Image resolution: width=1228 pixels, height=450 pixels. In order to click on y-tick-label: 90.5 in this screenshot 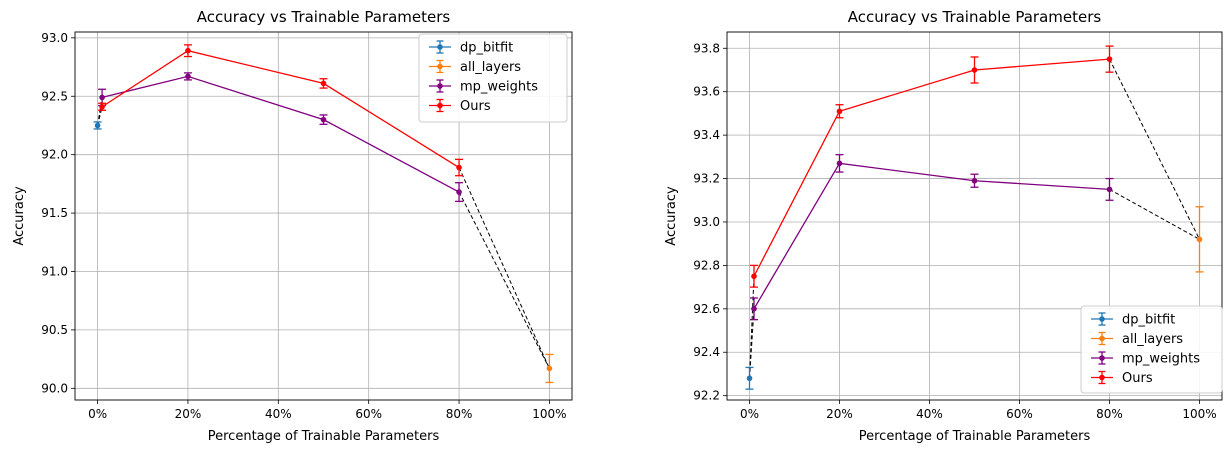, I will do `click(54, 330)`.